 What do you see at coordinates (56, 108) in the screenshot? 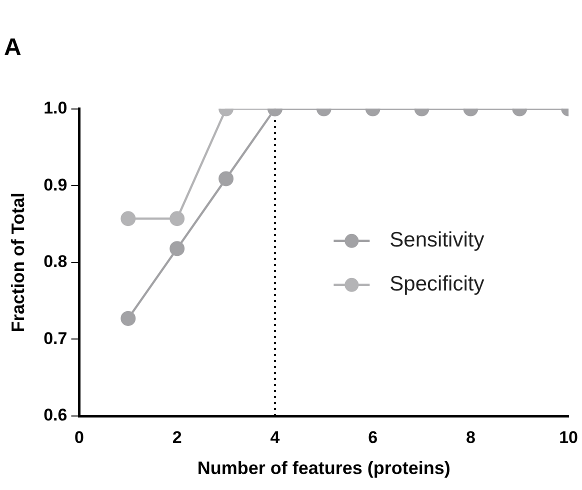
I see `y-tick-label: 1.0` at bounding box center [56, 108].